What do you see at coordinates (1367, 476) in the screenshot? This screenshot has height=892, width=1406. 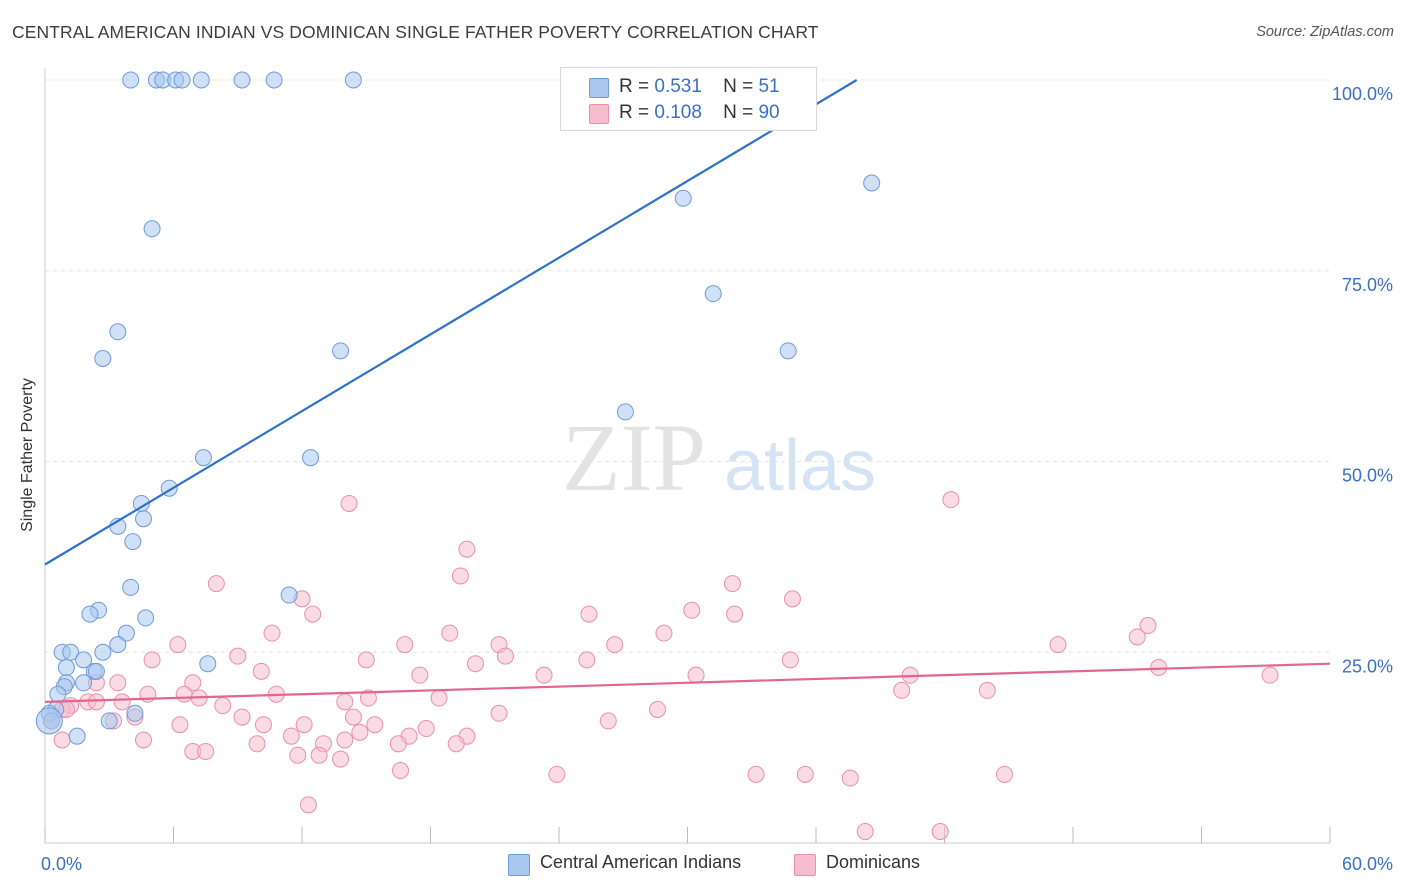 I see `y-tick-label: 50.0%` at bounding box center [1367, 476].